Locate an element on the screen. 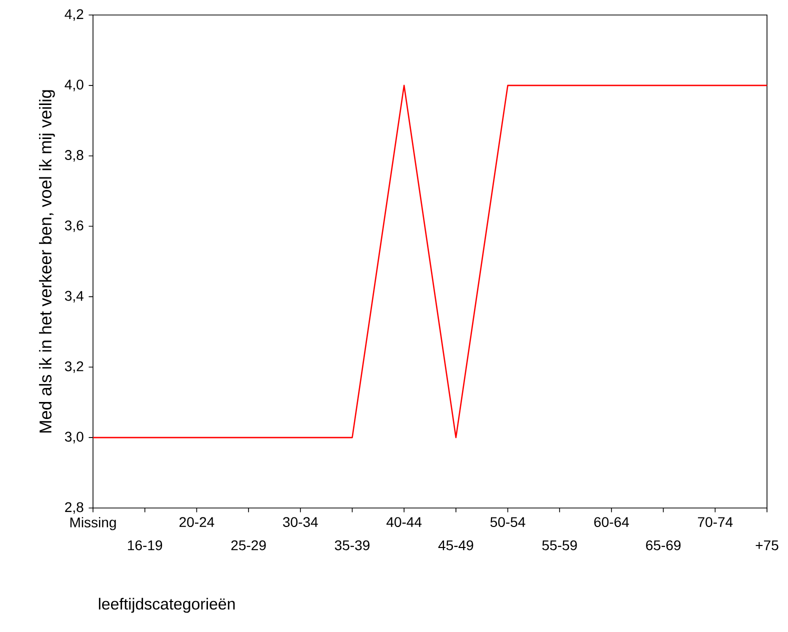 This screenshot has height=632, width=788. y-tick-label: 4,2 is located at coordinates (74, 15).